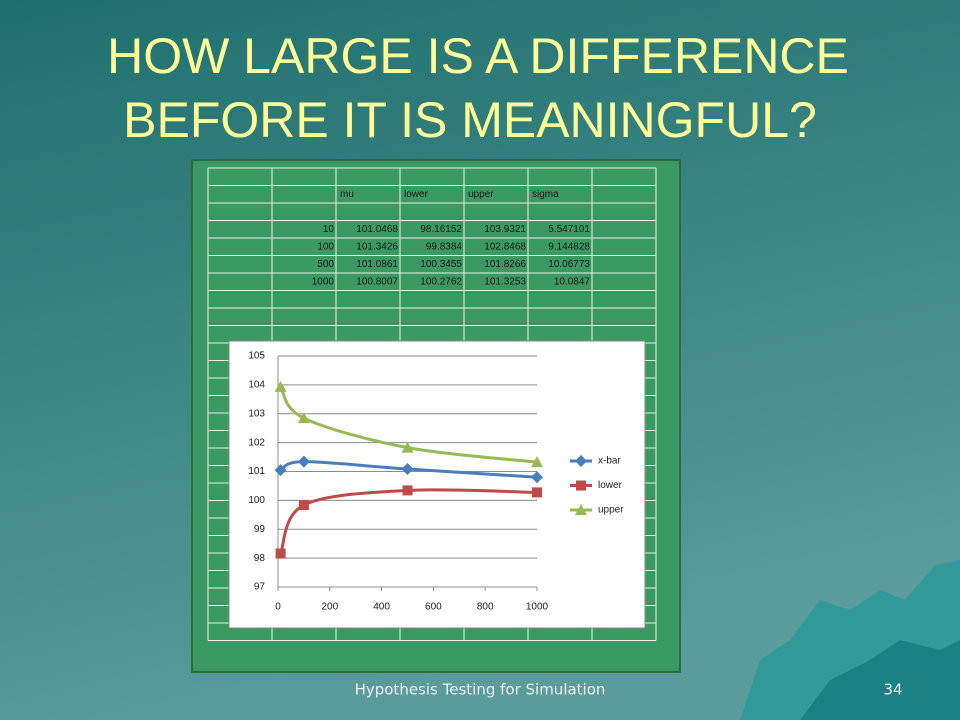 The width and height of the screenshot is (960, 720). Describe the element at coordinates (377, 264) in the screenshot. I see `cell: 101.0861` at that location.